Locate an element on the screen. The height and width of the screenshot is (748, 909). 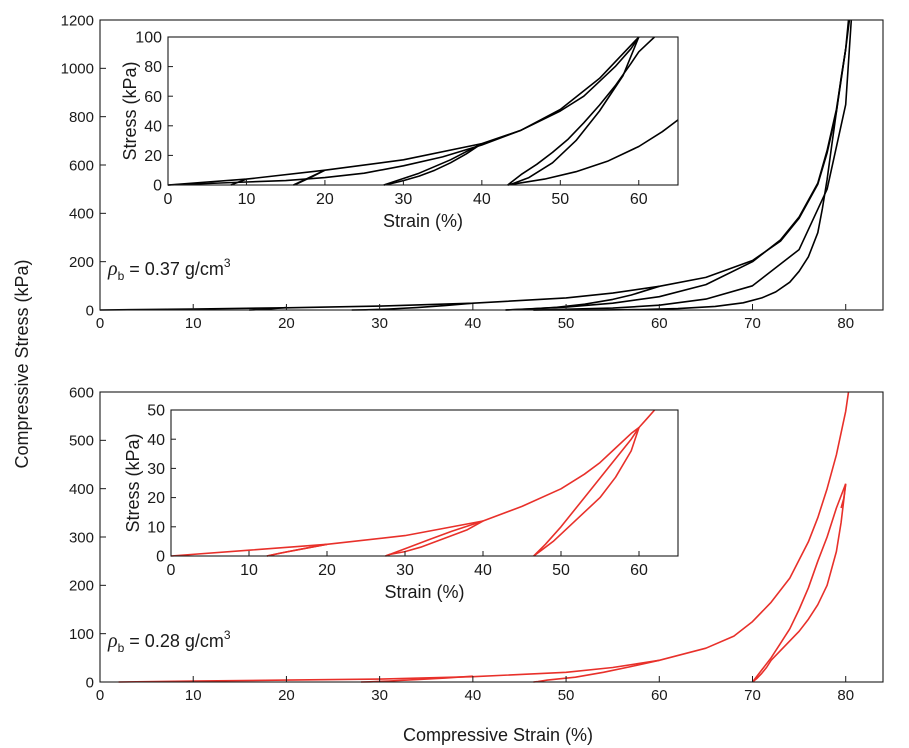
y-tick-label: 60 is located at coordinates (153, 97).